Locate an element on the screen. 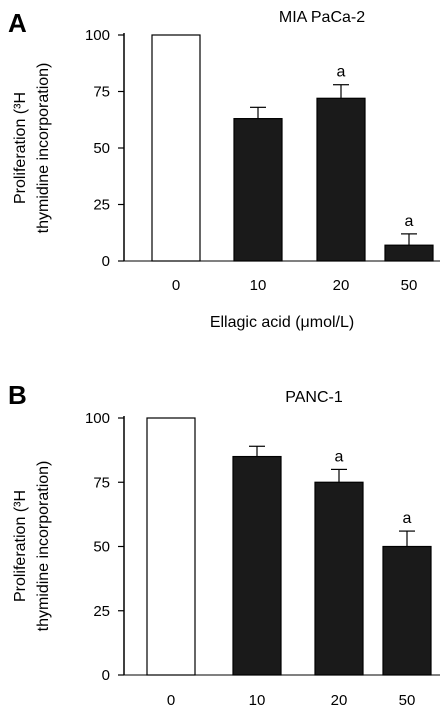 The height and width of the screenshot is (723, 447). chart-title-a: MIA PaCa-2 is located at coordinates (322, 17).